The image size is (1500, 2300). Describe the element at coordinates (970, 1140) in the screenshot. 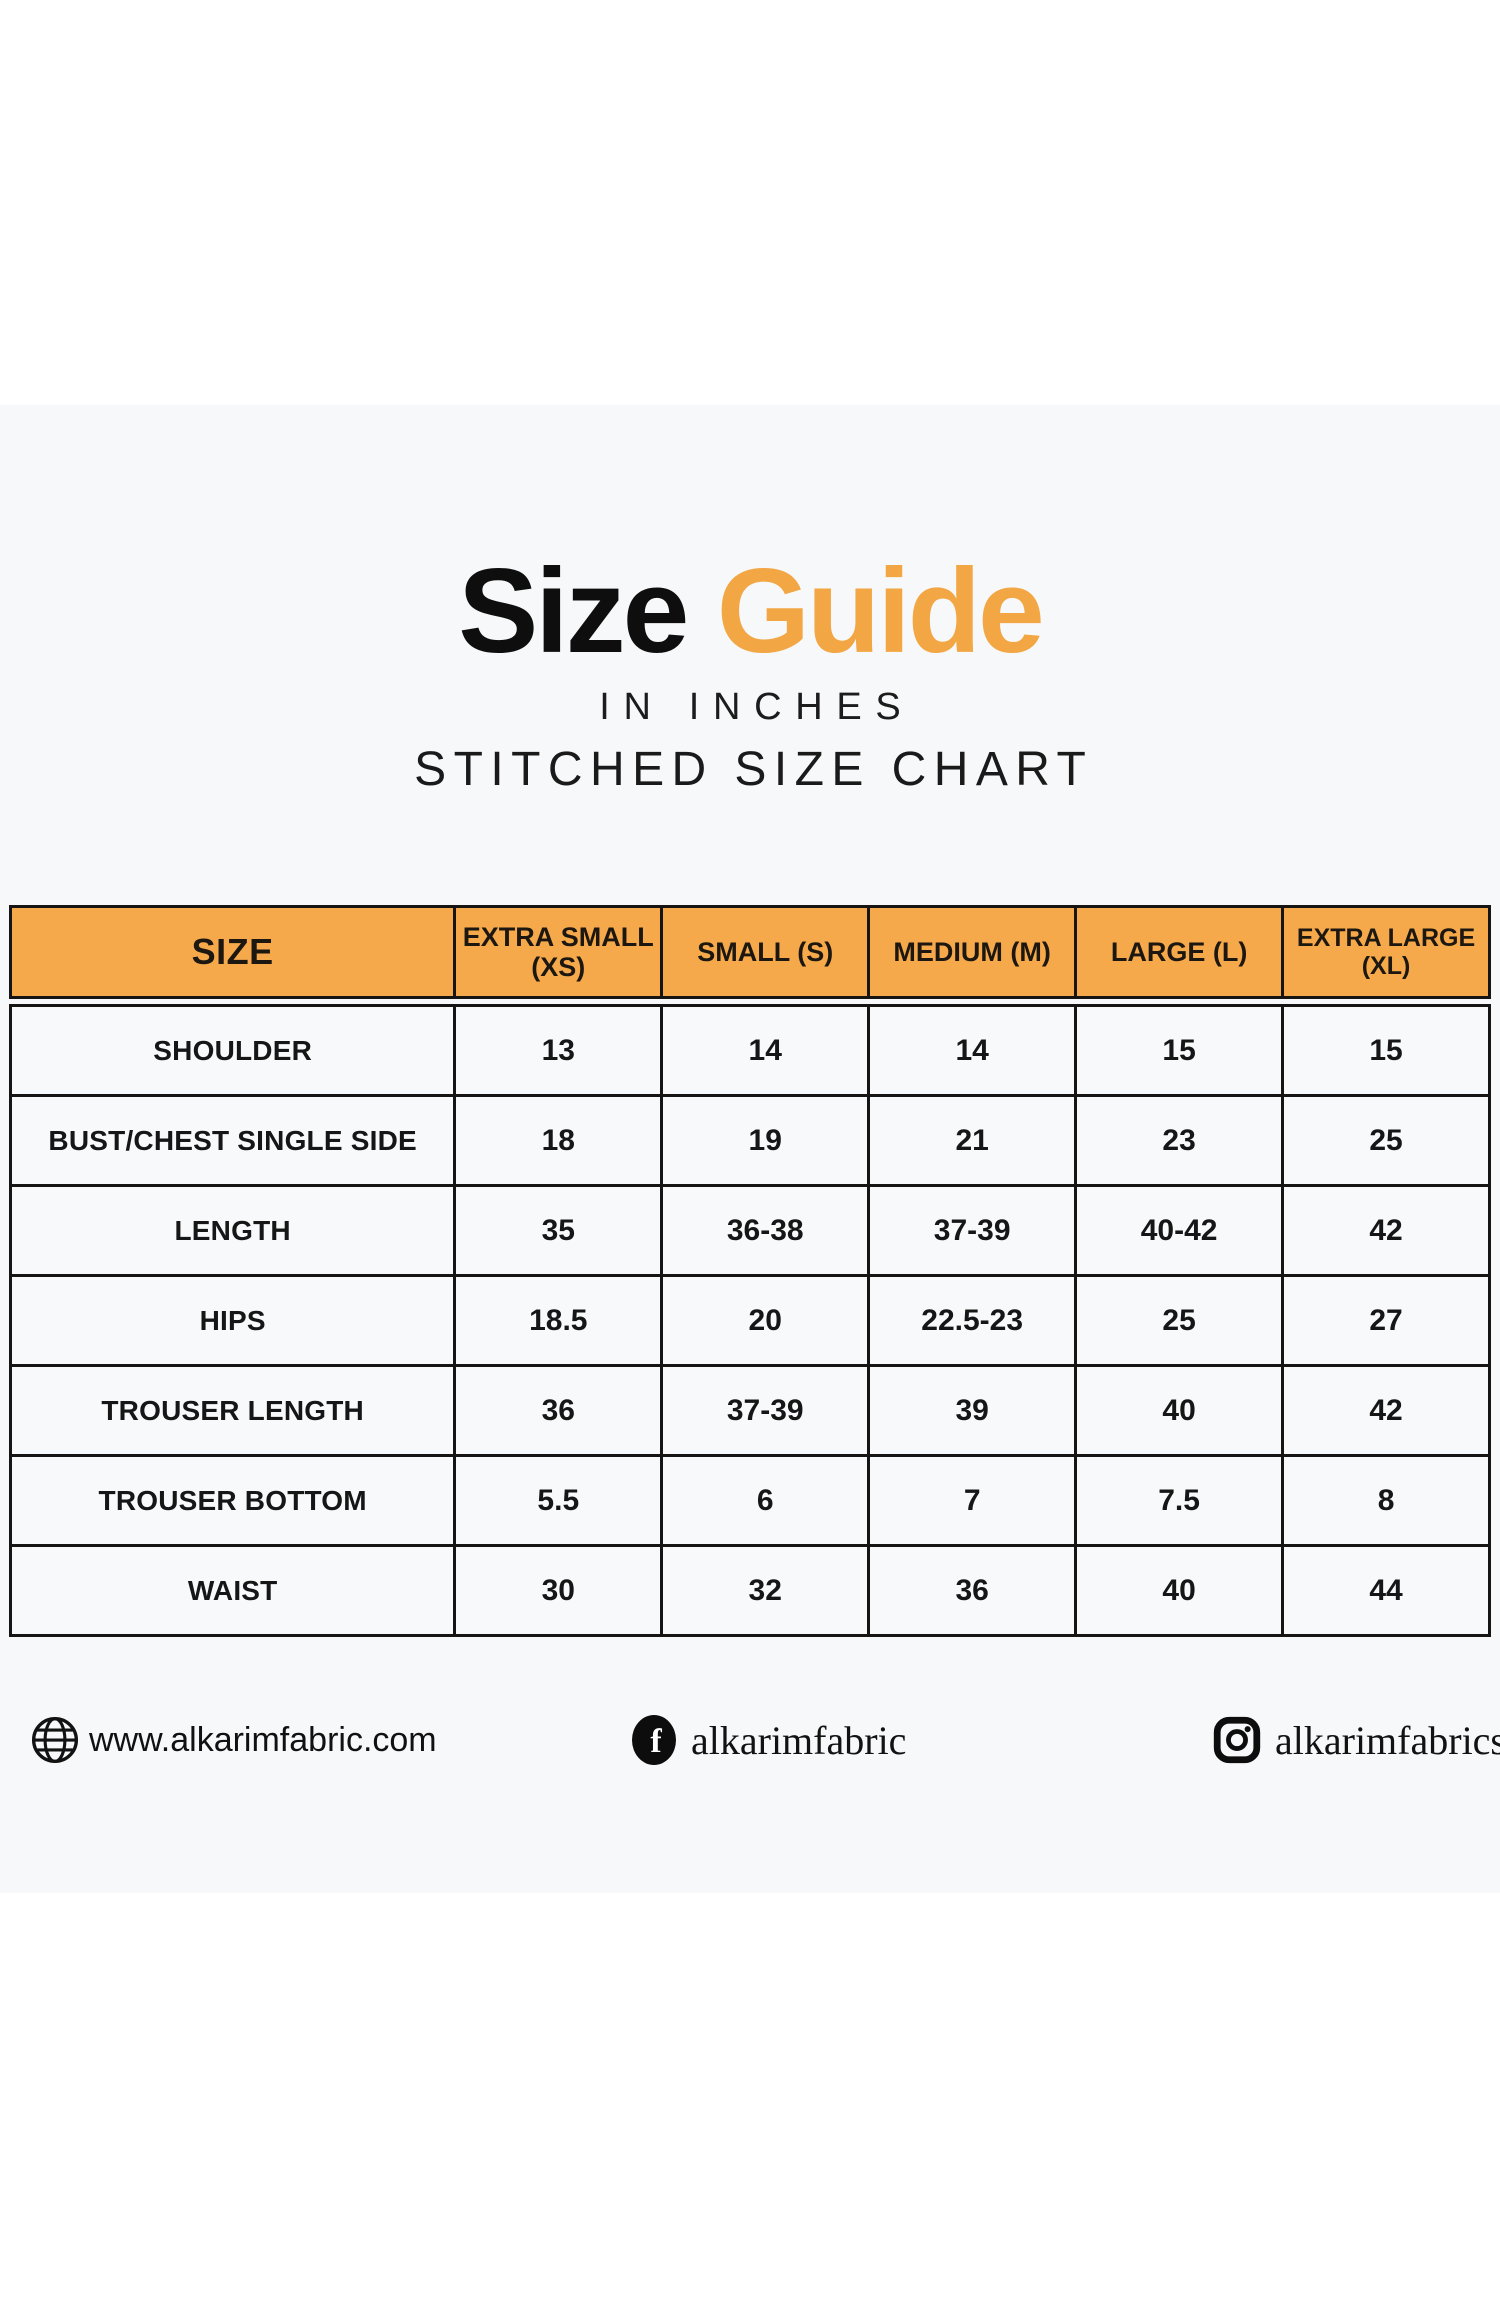

I see `size-value-cell: 21` at that location.